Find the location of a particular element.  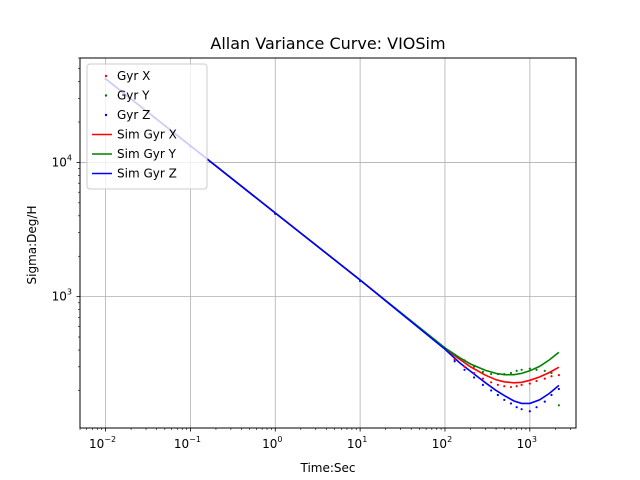

x-tick-label-4: 10² is located at coordinates (442, 443).